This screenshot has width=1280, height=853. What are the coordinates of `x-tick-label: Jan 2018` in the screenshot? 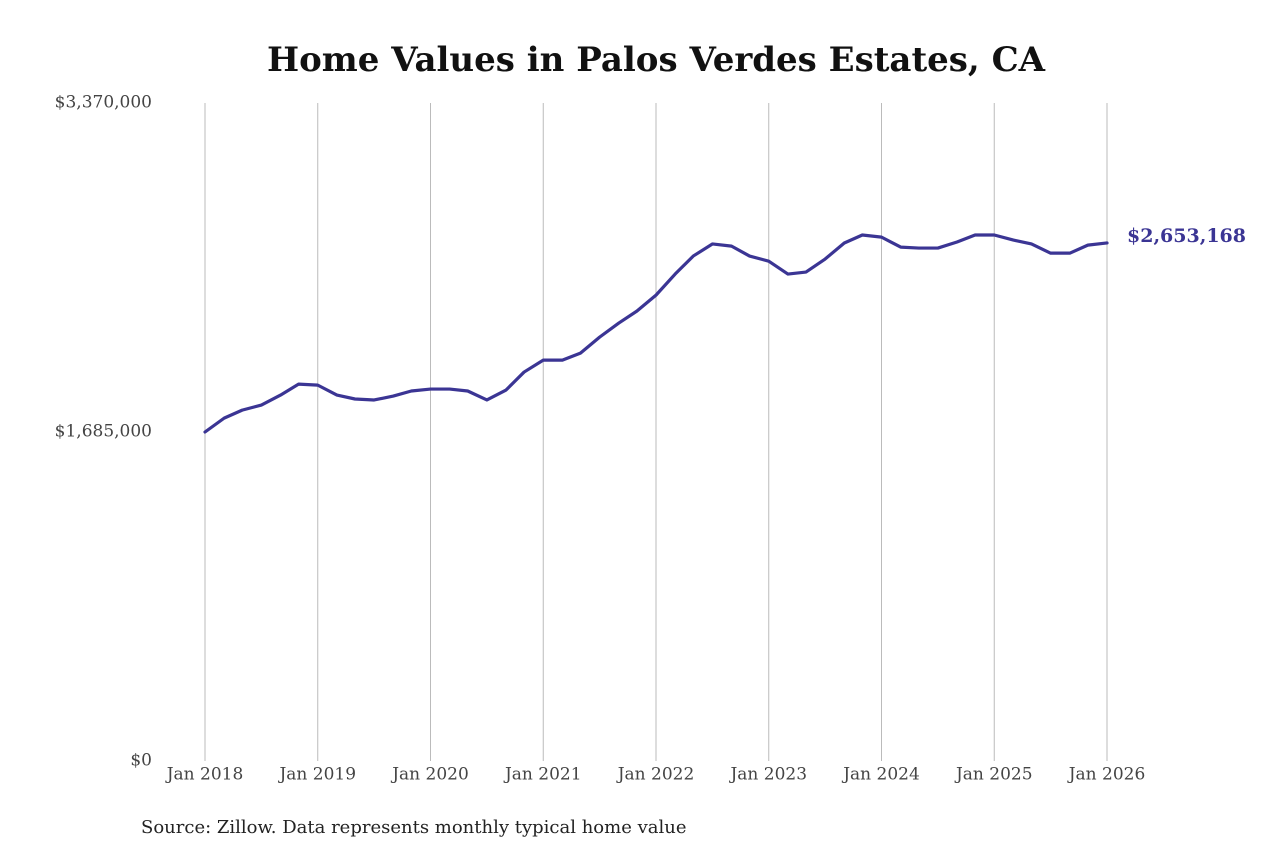 It's located at (204, 775).